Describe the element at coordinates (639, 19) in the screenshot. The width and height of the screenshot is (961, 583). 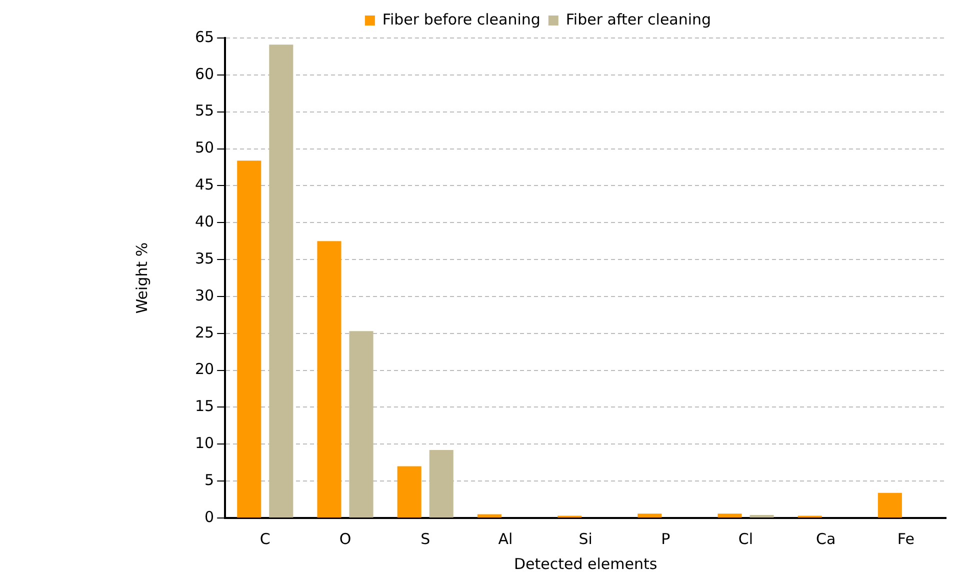
I see `legend-label: Fiber after cleaning` at that location.